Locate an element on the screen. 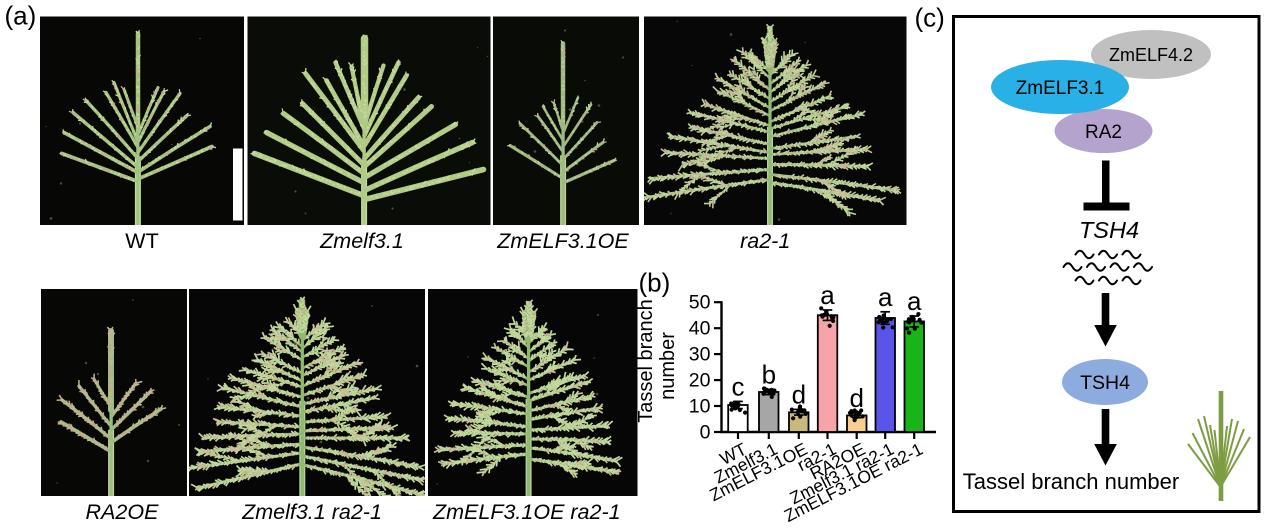 The height and width of the screenshot is (530, 1268). svg-text: WT is located at coordinates (141, 241).